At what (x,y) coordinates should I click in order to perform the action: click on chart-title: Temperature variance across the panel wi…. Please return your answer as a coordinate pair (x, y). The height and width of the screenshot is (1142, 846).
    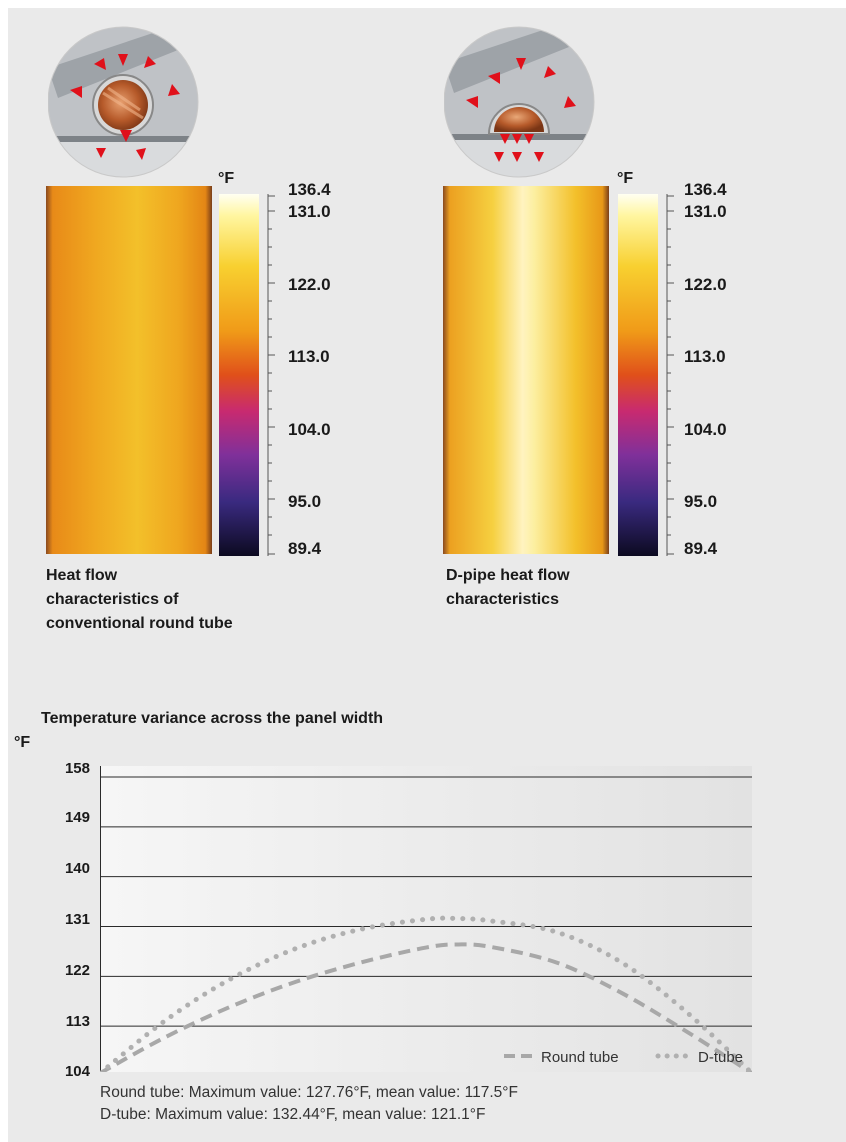
    Looking at the image, I should click on (212, 718).